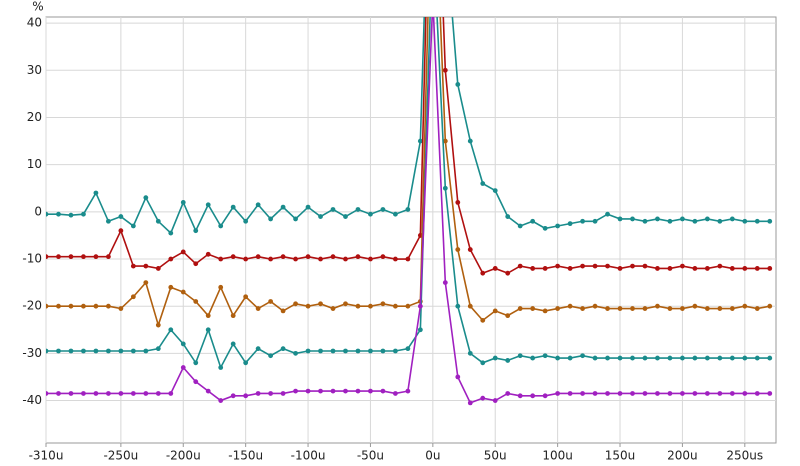 The width and height of the screenshot is (800, 466). I want to click on y-tick-label: 0, so click(38, 211).